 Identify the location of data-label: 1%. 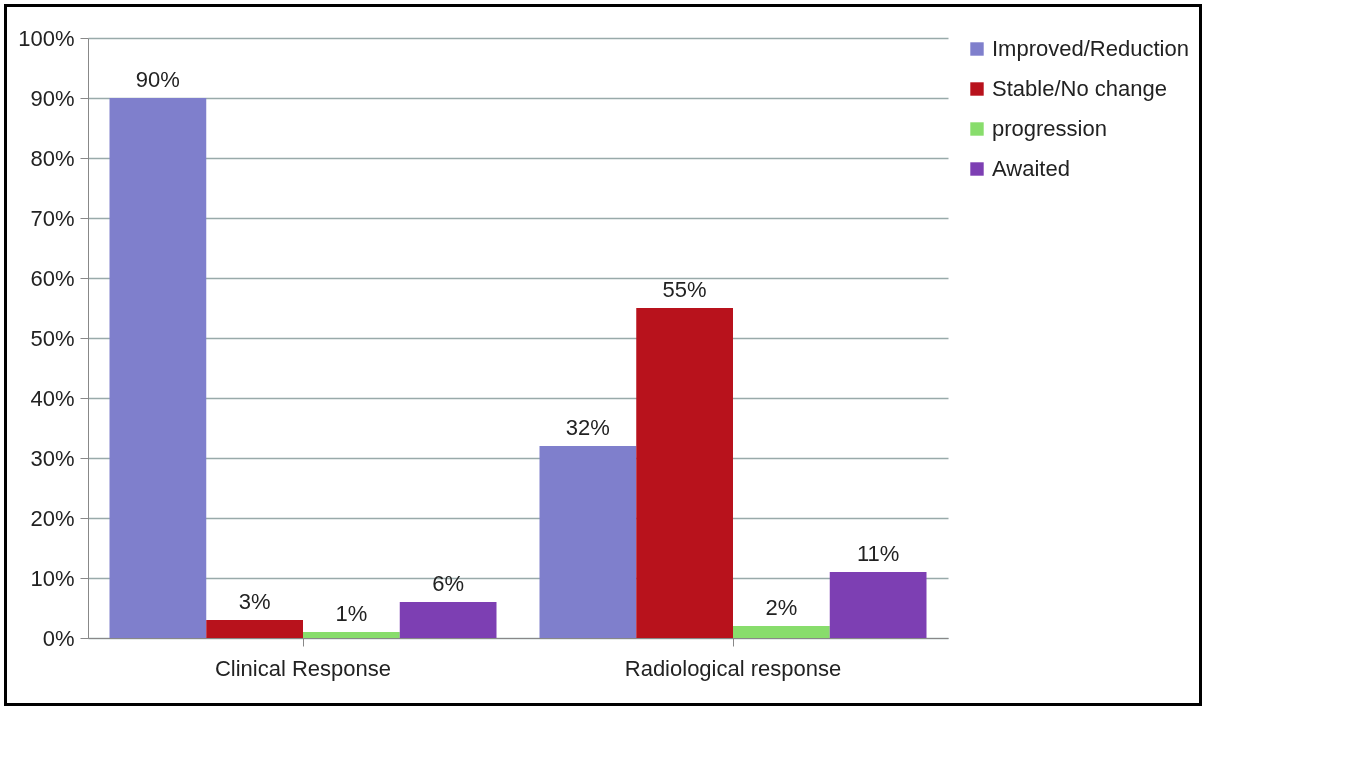
(351, 613).